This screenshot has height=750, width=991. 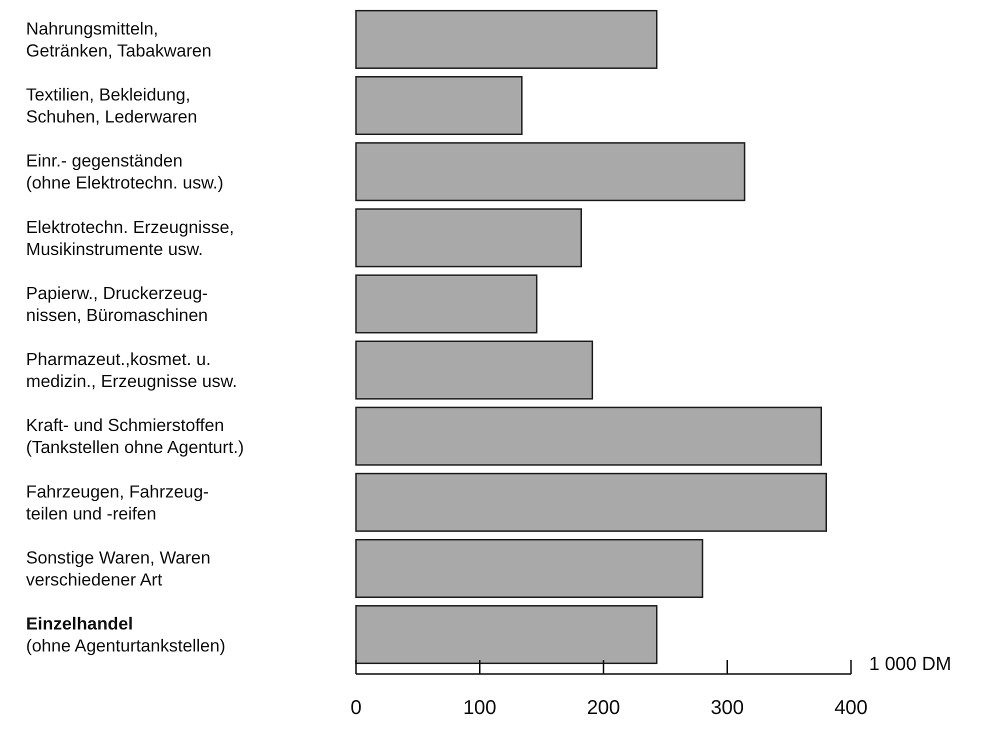 What do you see at coordinates (125, 171) in the screenshot?
I see `y-tick-label: Einr.- gegenständen (ohne Elektrotechn. usw.)` at bounding box center [125, 171].